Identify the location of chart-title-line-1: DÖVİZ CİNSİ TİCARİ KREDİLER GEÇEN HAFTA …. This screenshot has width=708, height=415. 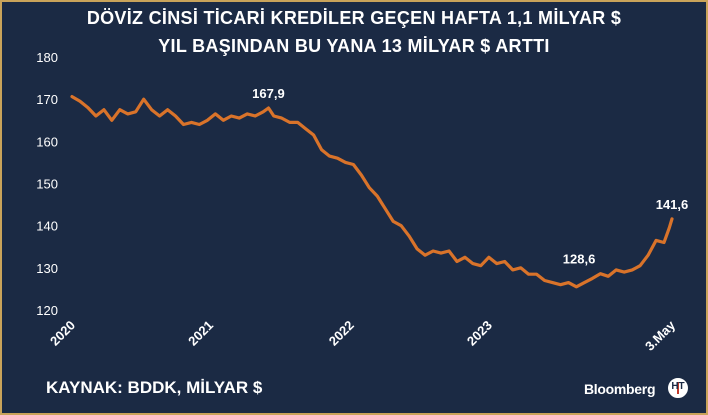
(354, 18).